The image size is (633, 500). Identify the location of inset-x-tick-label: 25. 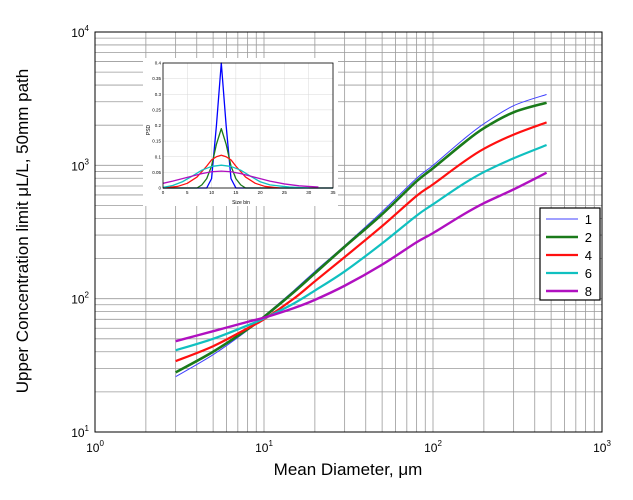
(285, 192).